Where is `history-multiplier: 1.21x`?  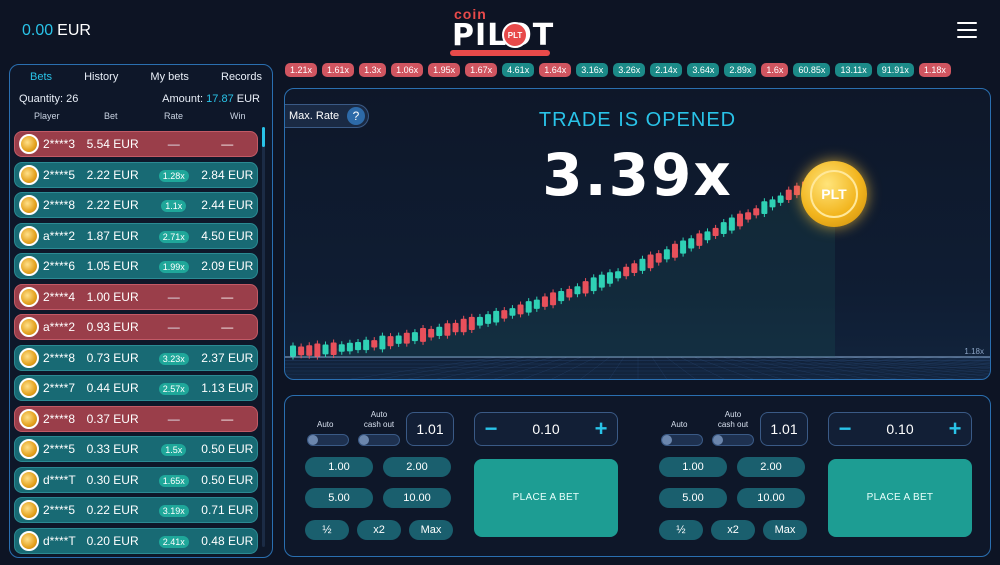
history-multiplier: 1.21x is located at coordinates (301, 70).